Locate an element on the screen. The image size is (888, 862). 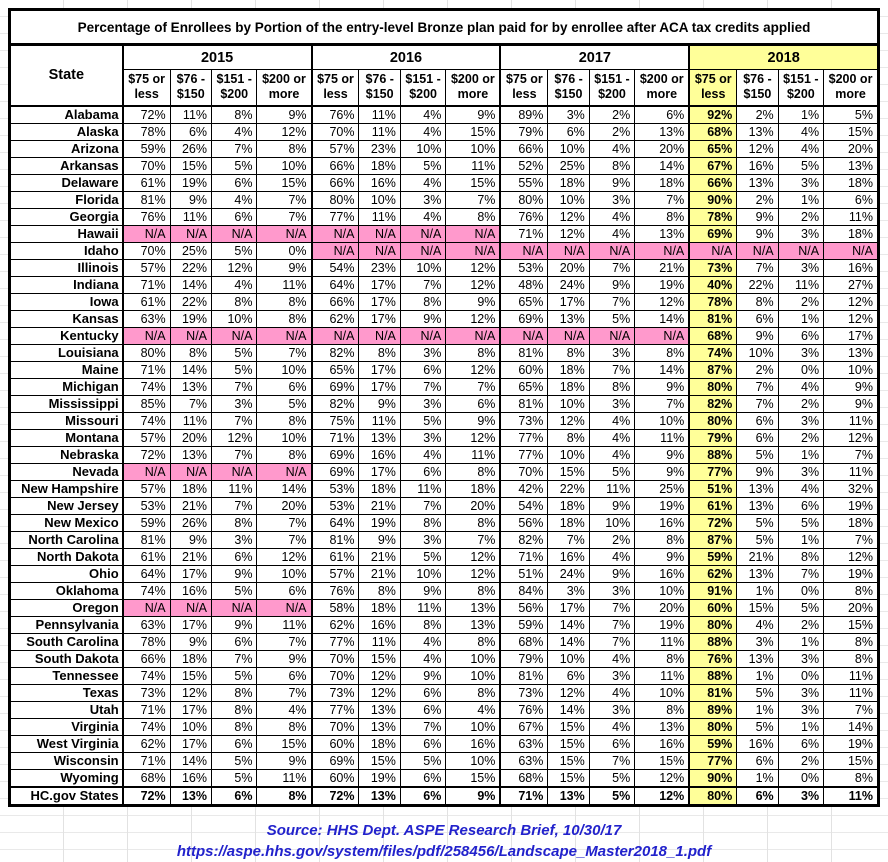
state-label: Montana is located at coordinates (66, 437).